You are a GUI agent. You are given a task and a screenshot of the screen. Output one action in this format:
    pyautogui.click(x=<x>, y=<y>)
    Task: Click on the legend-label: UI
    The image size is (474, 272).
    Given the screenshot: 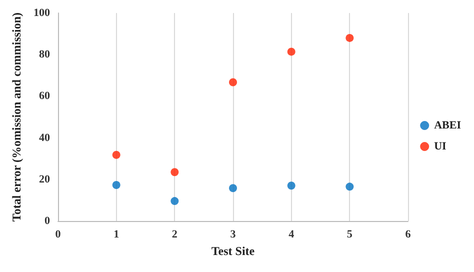 What is the action you would take?
    pyautogui.click(x=440, y=146)
    